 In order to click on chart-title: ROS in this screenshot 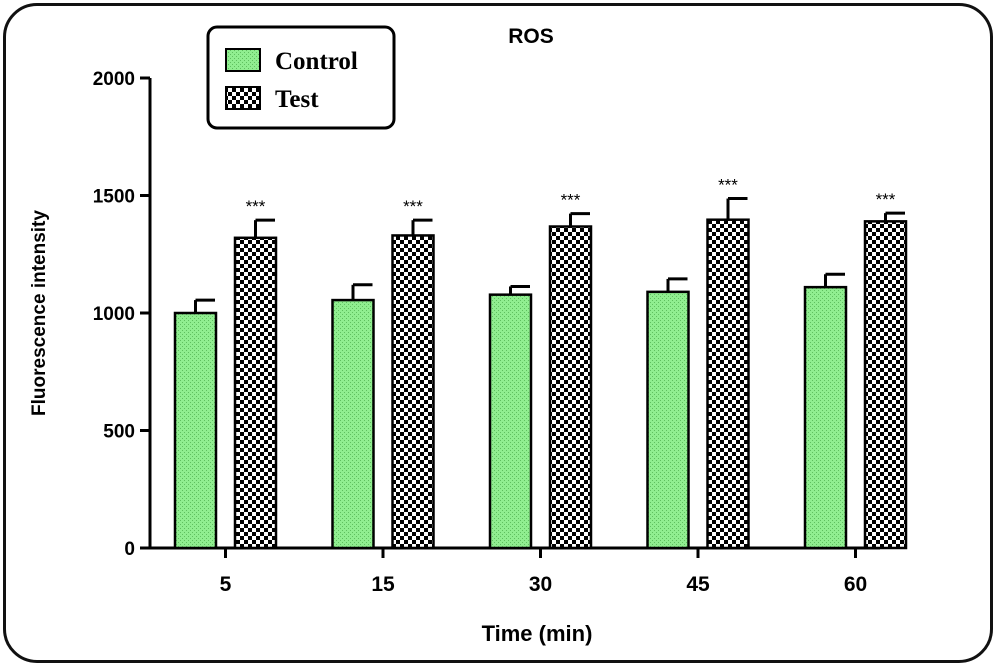, I will do `click(531, 36)`.